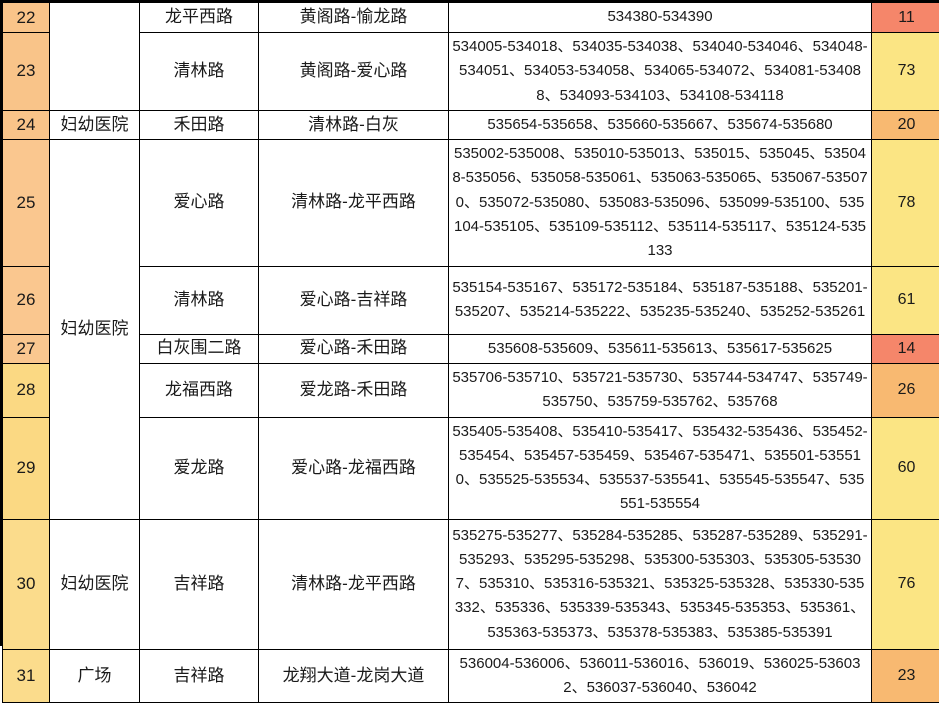  I want to click on row-index-cell: 24, so click(26, 124).